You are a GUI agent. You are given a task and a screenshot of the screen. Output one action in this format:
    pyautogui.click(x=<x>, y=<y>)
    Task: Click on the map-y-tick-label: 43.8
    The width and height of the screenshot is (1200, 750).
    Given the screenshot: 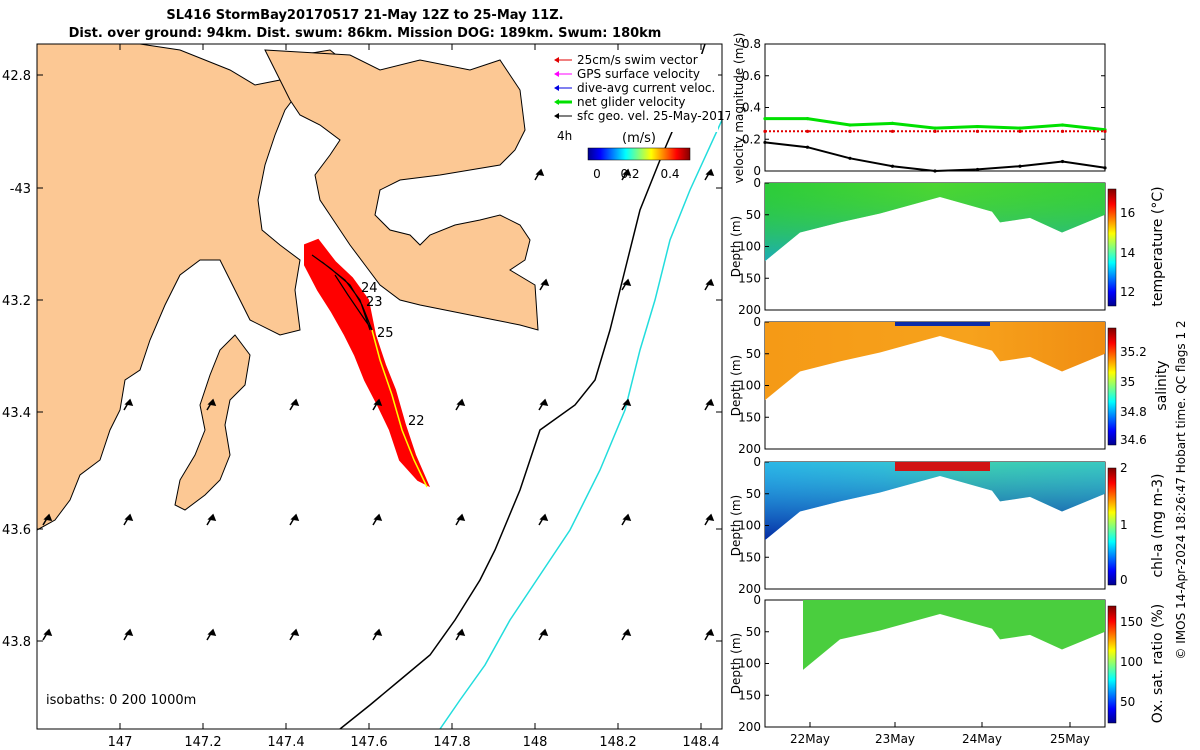 What is the action you would take?
    pyautogui.click(x=16, y=642)
    